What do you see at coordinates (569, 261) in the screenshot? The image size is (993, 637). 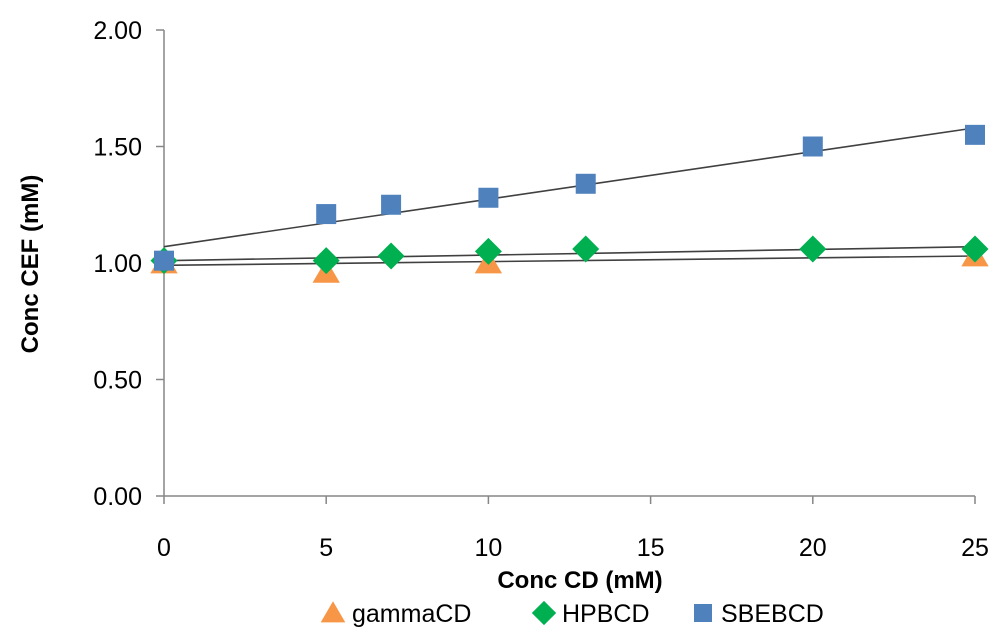 I see `trendline-gammaCD` at bounding box center [569, 261].